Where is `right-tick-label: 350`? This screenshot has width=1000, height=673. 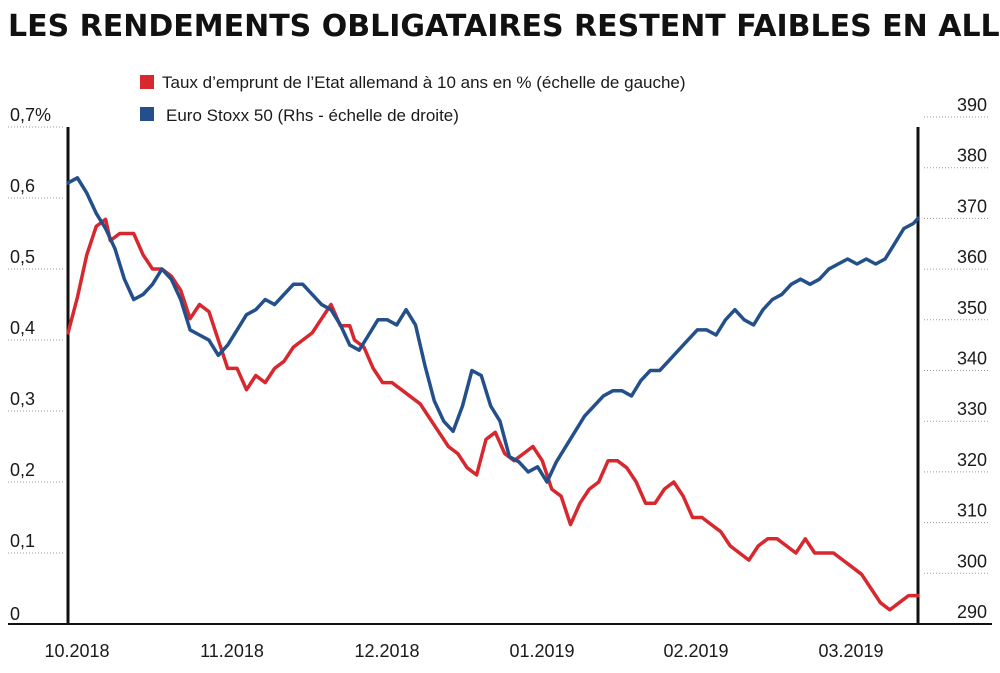 right-tick-label: 350 is located at coordinates (972, 308).